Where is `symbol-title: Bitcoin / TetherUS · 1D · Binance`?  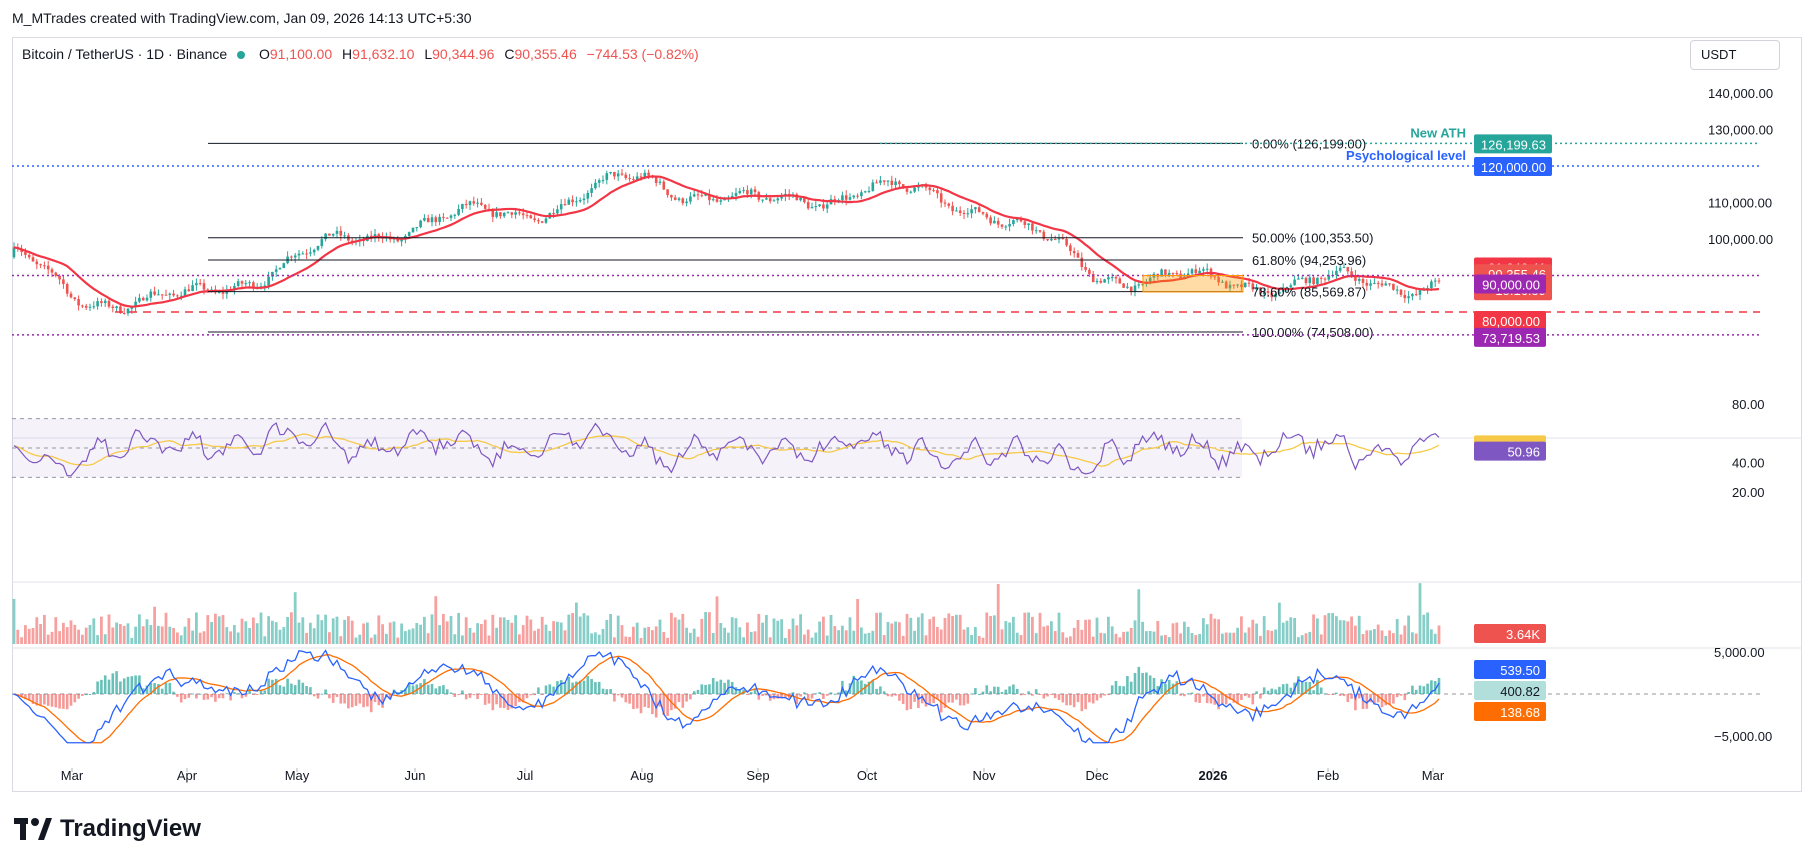
symbol-title: Bitcoin / TetherUS · 1D · Binance is located at coordinates (125, 54).